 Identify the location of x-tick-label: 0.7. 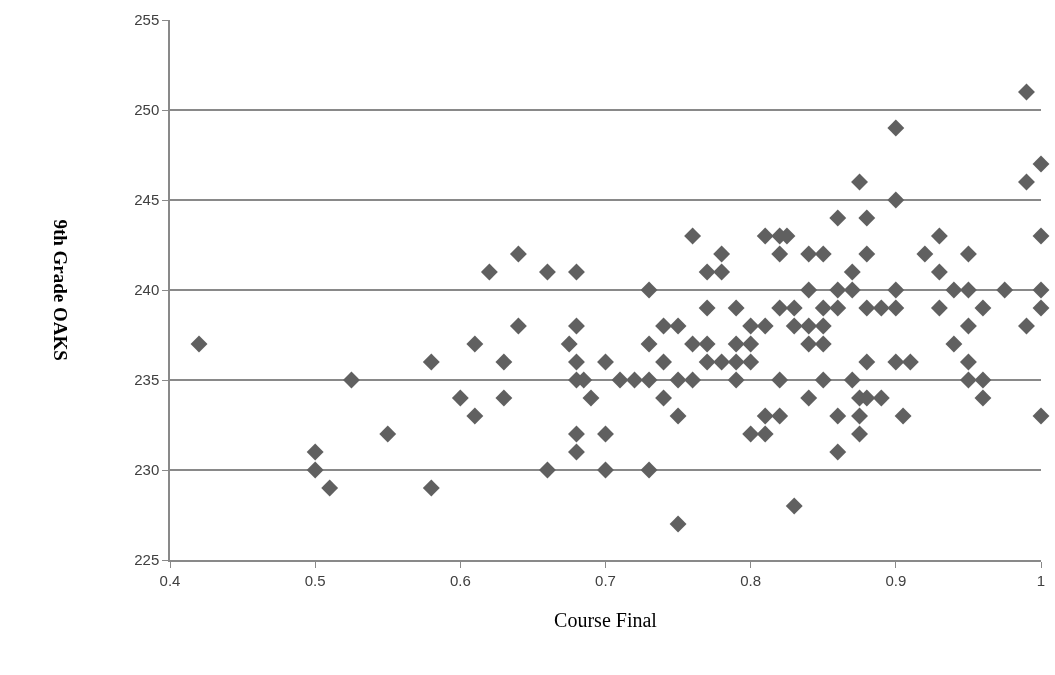
(605, 580).